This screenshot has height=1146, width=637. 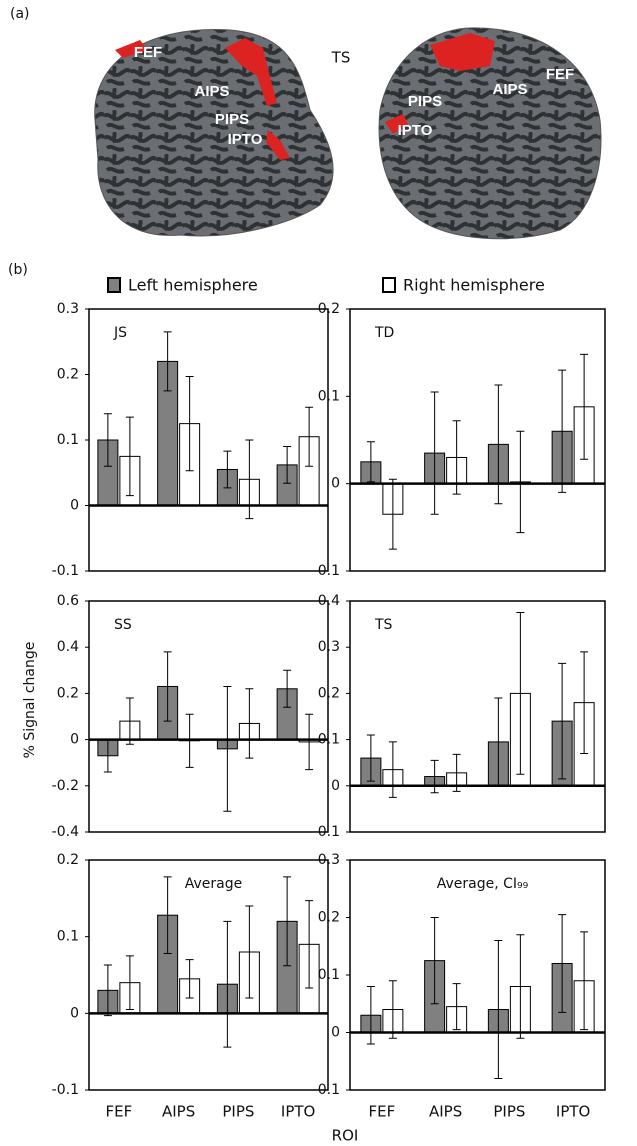 I want to click on chart-title: Average, so click(x=214, y=884).